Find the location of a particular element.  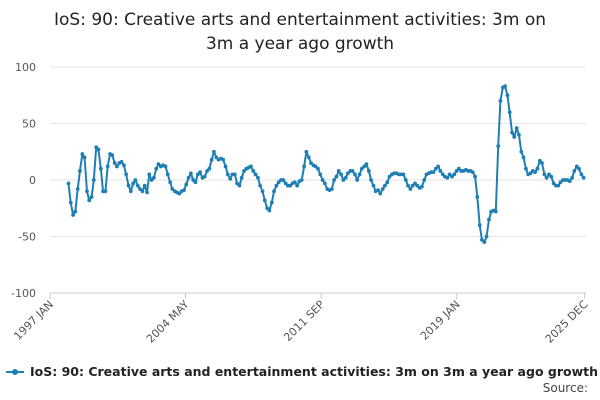

x-tick-label: 1997 JAN is located at coordinates (33, 320).